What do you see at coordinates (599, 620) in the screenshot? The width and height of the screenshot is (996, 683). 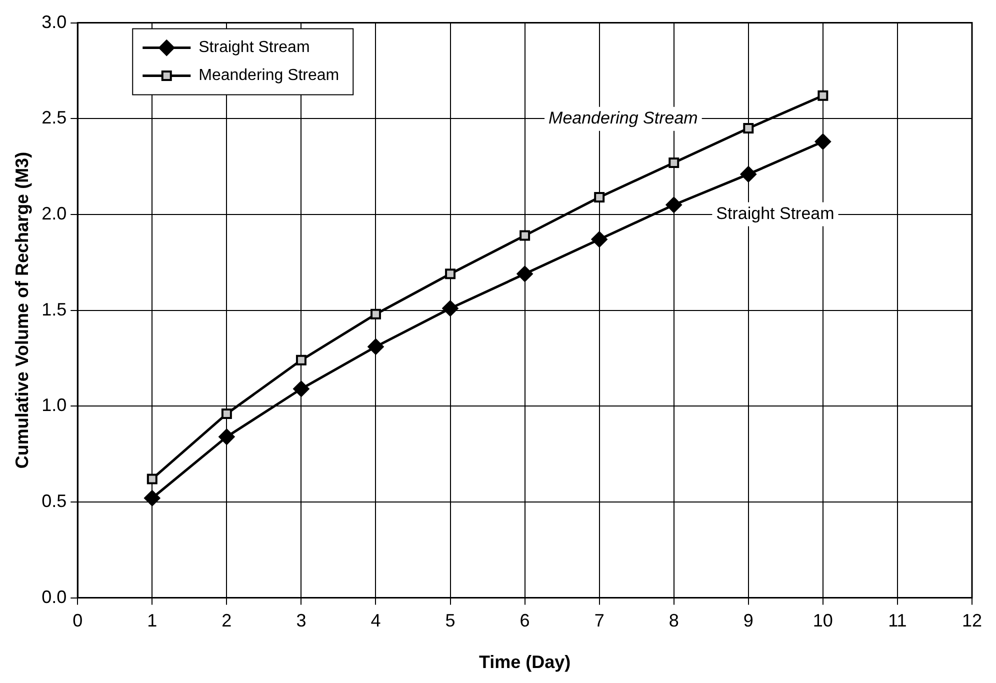 I see `x-tick-label: 7` at bounding box center [599, 620].